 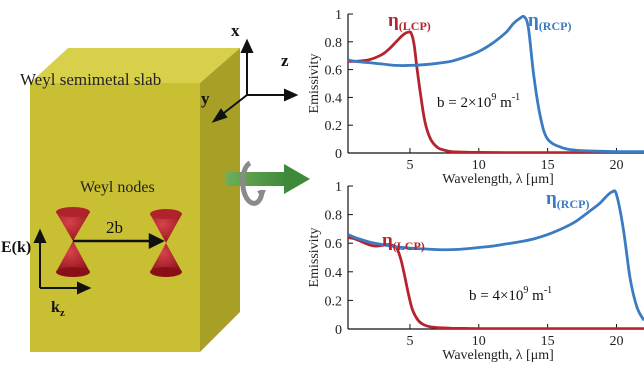 I want to click on coordinate-axes, so click(x=255, y=80).